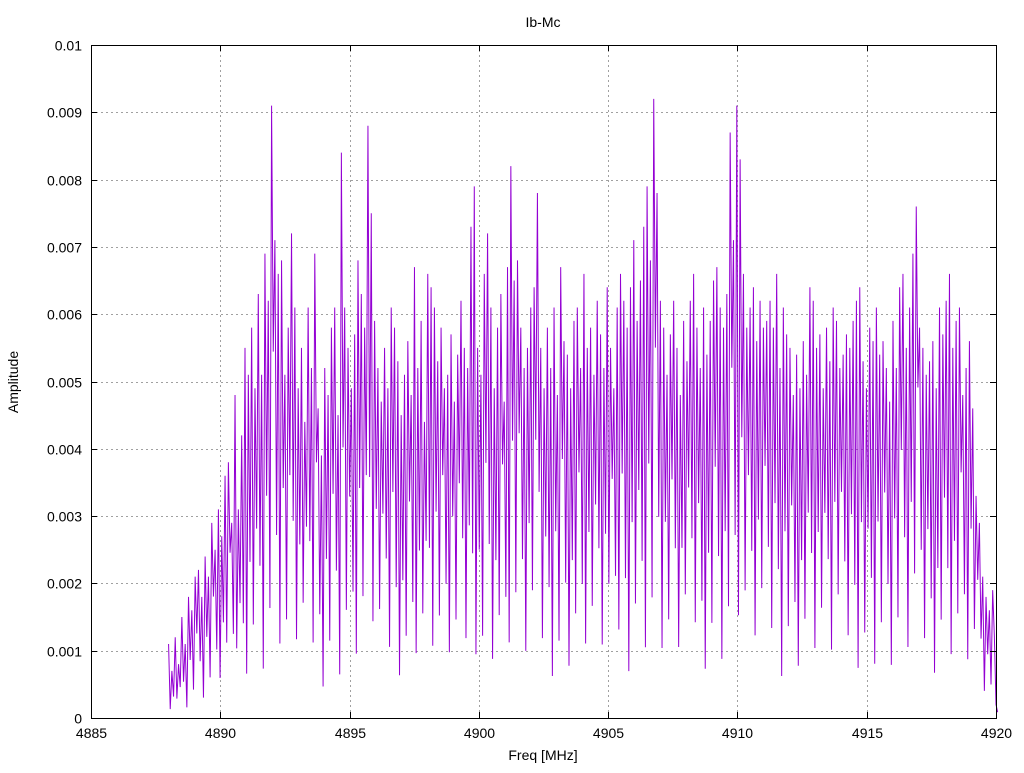 The image size is (1024, 773). Describe the element at coordinates (64, 517) in the screenshot. I see `y-tick-label: 0.003` at that location.